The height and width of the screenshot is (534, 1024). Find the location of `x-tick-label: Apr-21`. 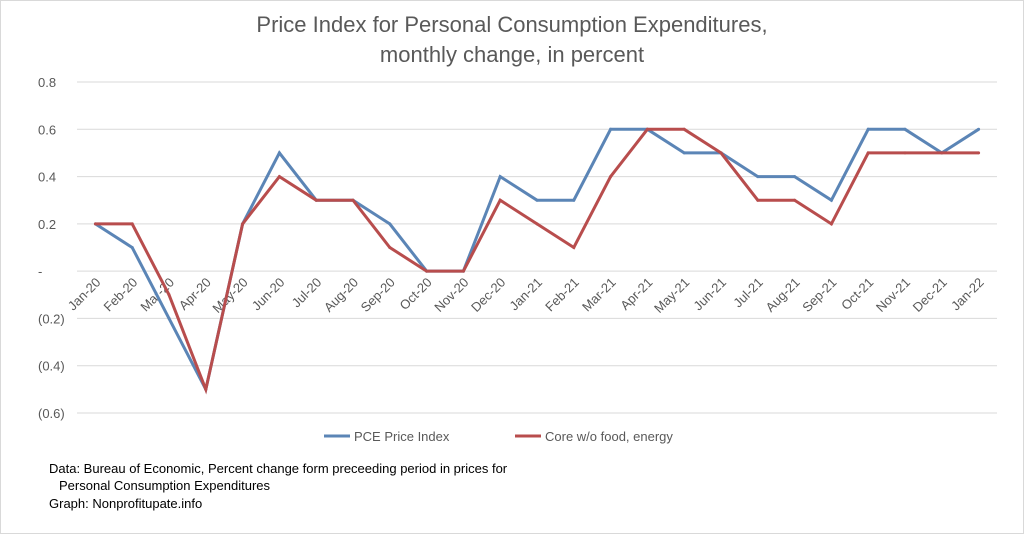

x-tick-label: Apr-21 is located at coordinates (636, 294).